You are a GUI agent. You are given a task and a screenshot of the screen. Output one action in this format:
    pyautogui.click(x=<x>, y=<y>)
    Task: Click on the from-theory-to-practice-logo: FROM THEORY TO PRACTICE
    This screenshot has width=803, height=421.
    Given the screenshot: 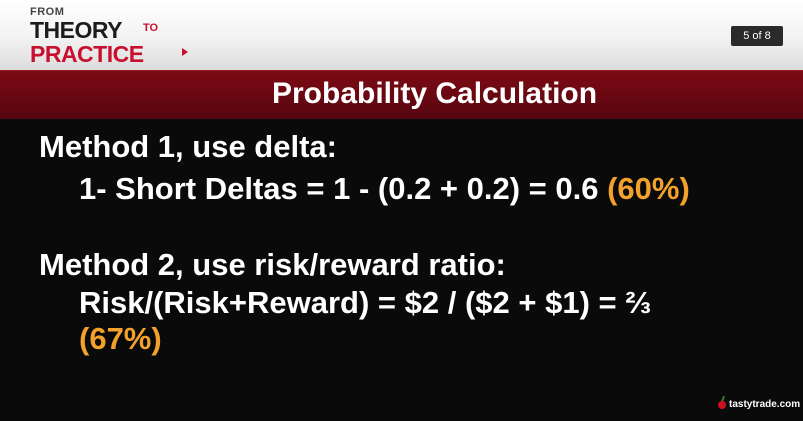 What is the action you would take?
    pyautogui.click(x=113, y=35)
    